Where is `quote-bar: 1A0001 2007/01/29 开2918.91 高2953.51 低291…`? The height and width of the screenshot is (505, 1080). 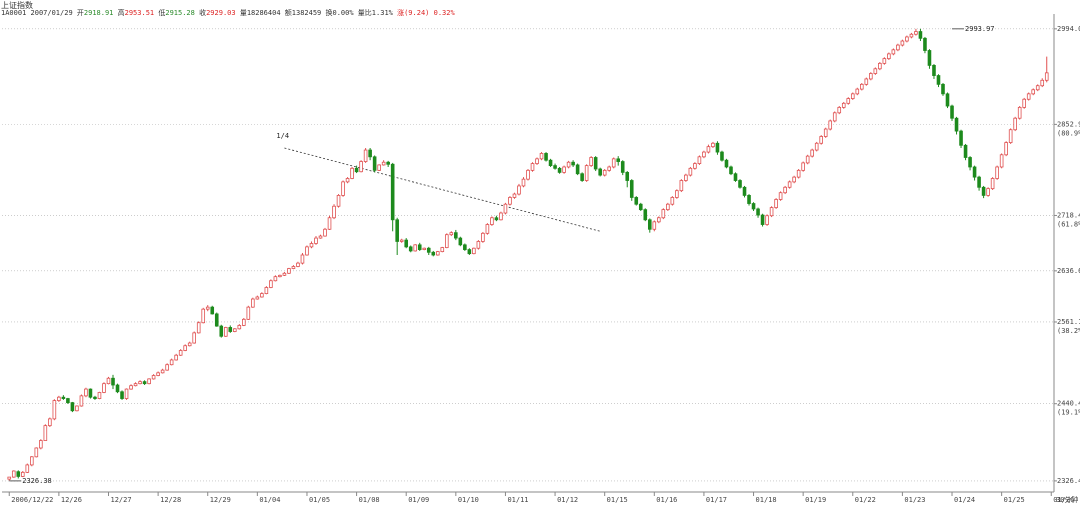 quote-bar: 1A0001 2007/01/29 开2918.91 高2953.51 低291… is located at coordinates (228, 13).